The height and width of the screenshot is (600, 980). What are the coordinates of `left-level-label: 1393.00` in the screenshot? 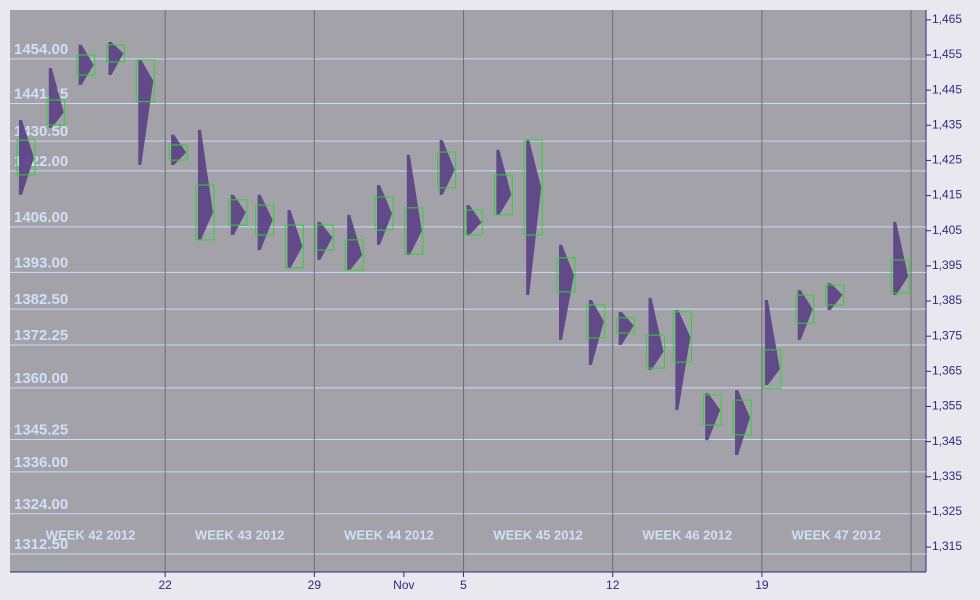 It's located at (41, 262).